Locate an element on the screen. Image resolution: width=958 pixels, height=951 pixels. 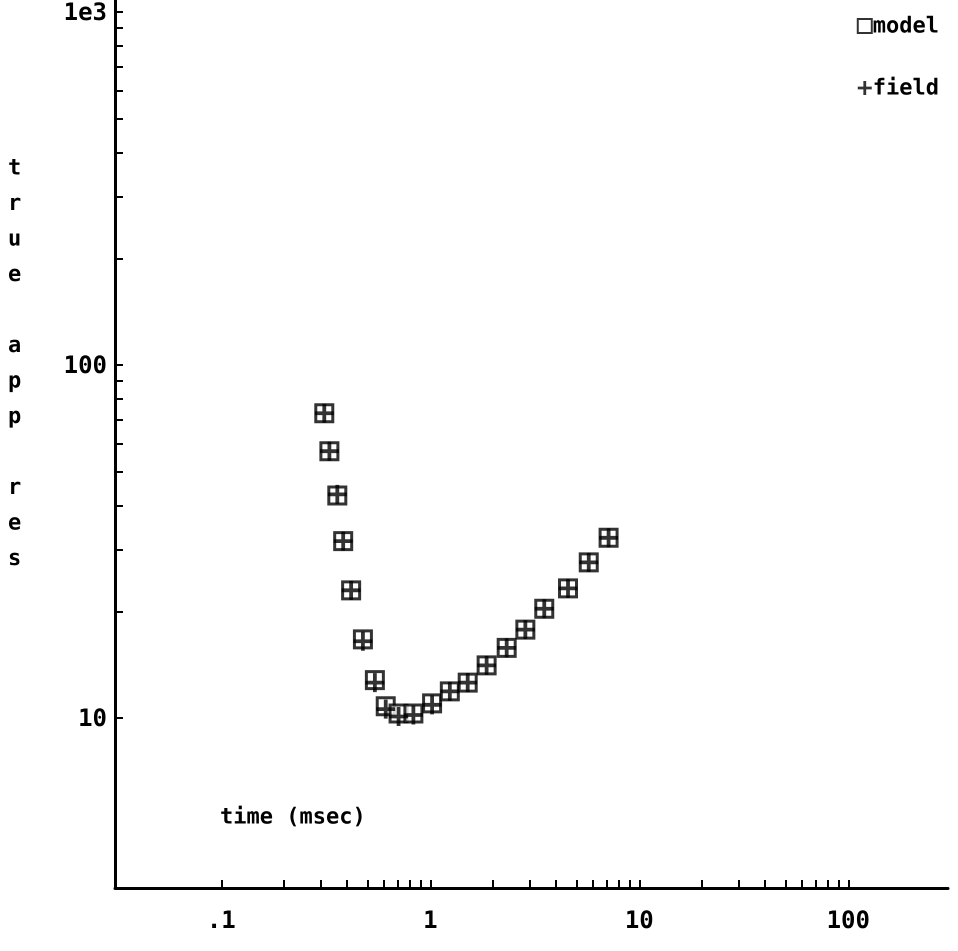
text: true app res is located at coordinates (15, 363).